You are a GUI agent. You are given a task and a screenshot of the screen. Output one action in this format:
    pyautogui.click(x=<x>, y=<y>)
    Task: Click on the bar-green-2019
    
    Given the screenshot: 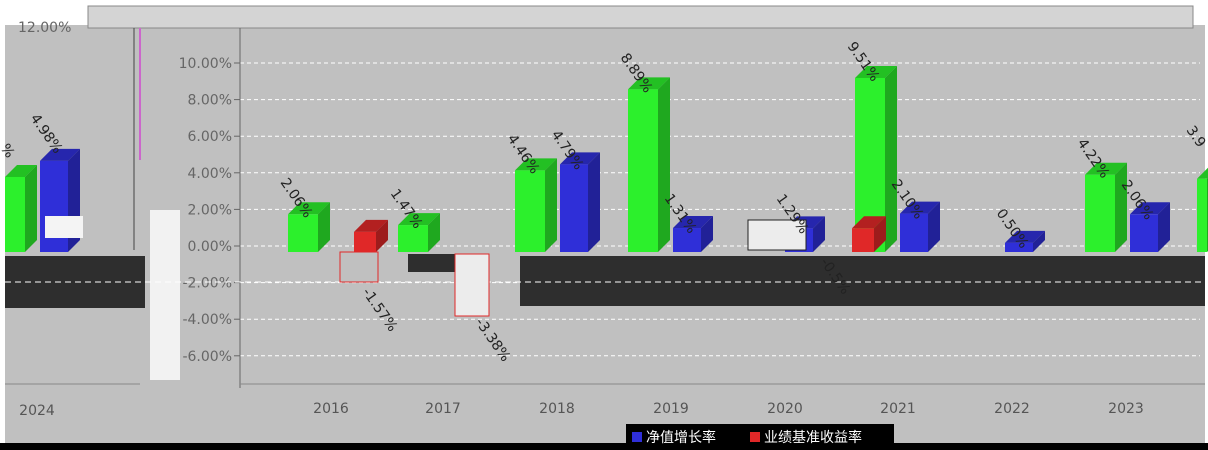 What is the action you would take?
    pyautogui.click(x=649, y=164)
    